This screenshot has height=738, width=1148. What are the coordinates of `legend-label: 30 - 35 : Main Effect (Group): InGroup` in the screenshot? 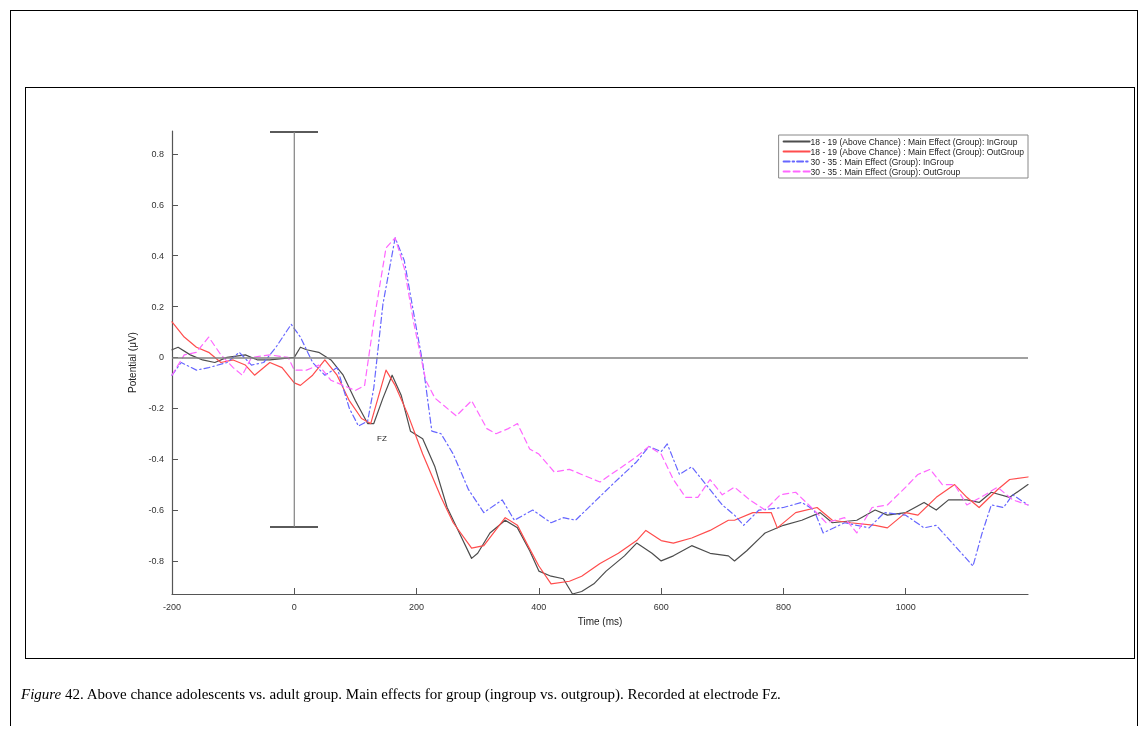 It's located at (882, 161).